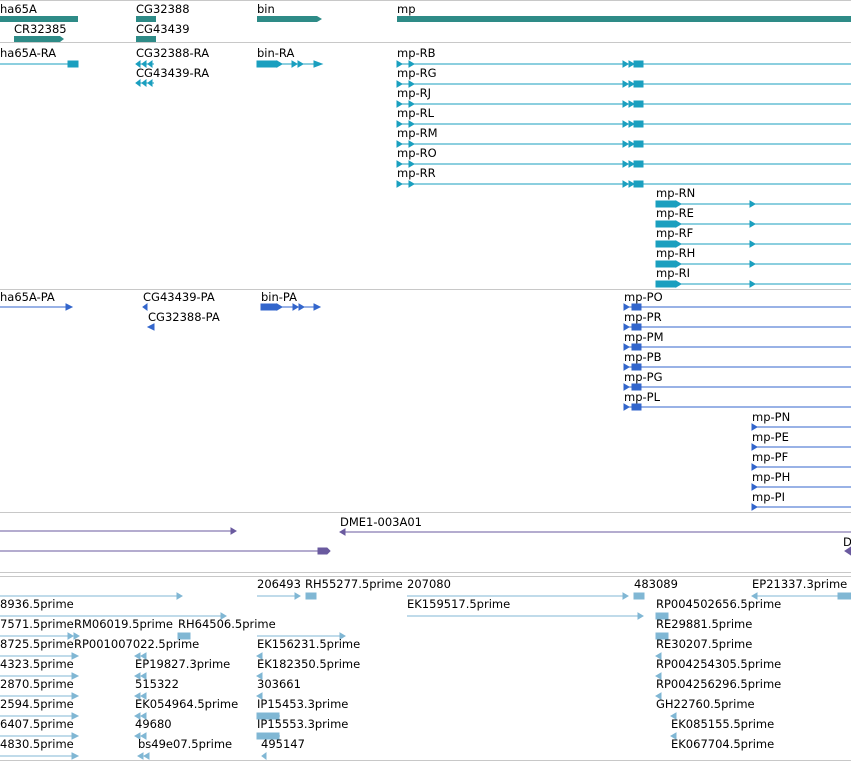  I want to click on transcript-label: CG32388-RA, so click(173, 53).